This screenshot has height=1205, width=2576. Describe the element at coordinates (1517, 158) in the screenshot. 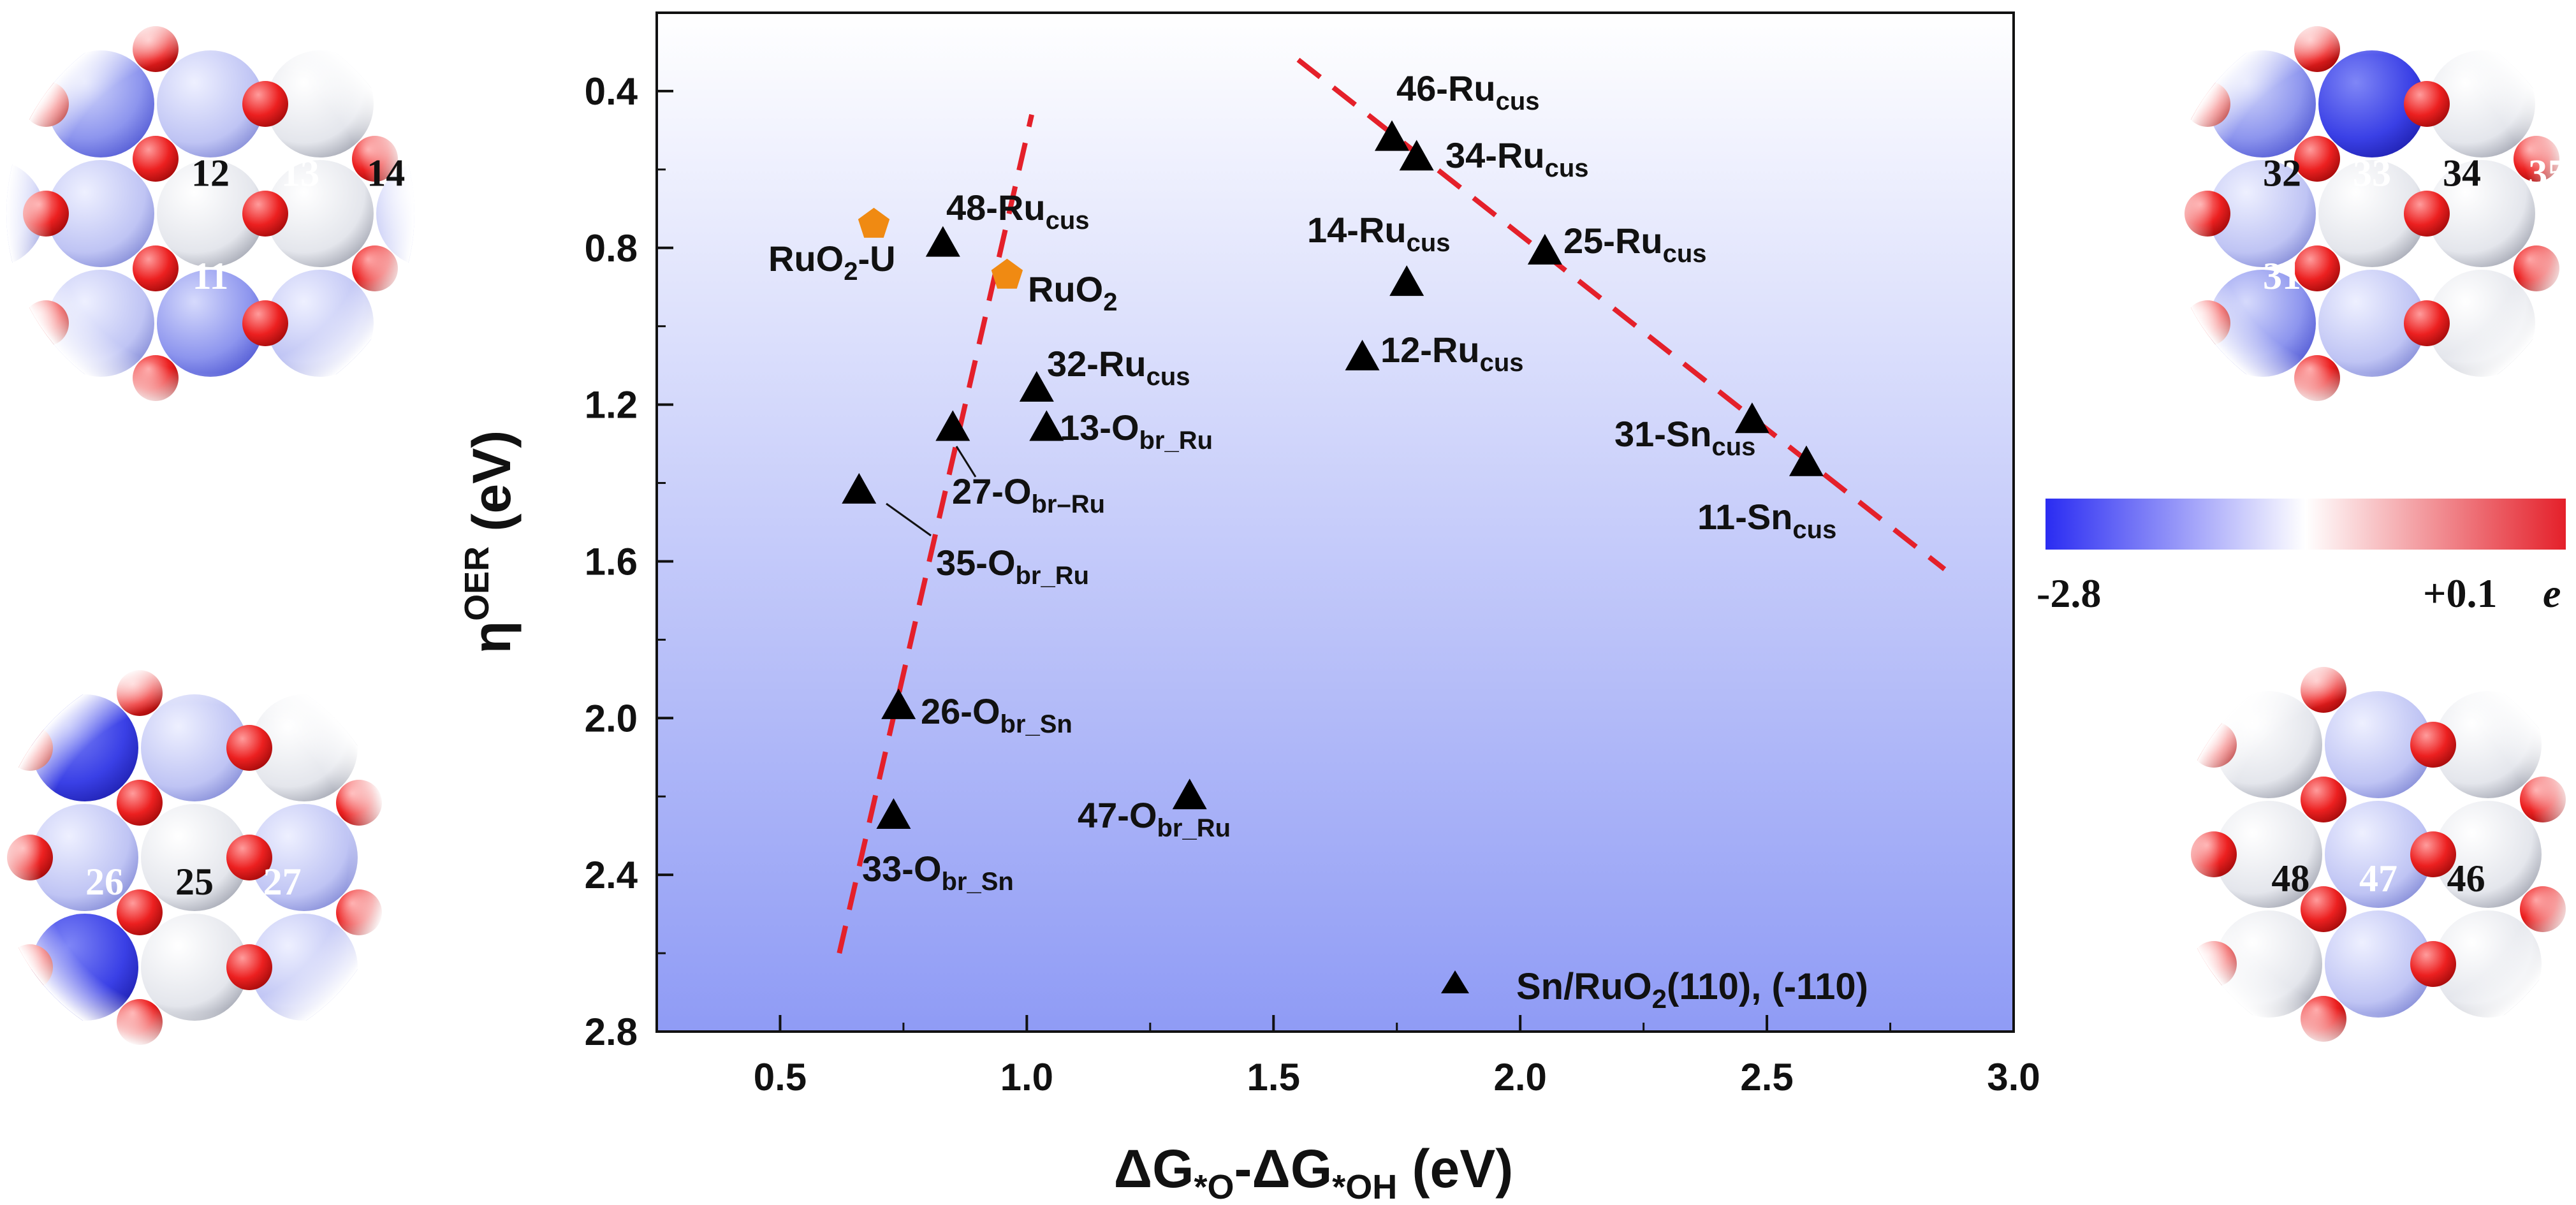

I see `point-label-34: 34-Rucus` at that location.